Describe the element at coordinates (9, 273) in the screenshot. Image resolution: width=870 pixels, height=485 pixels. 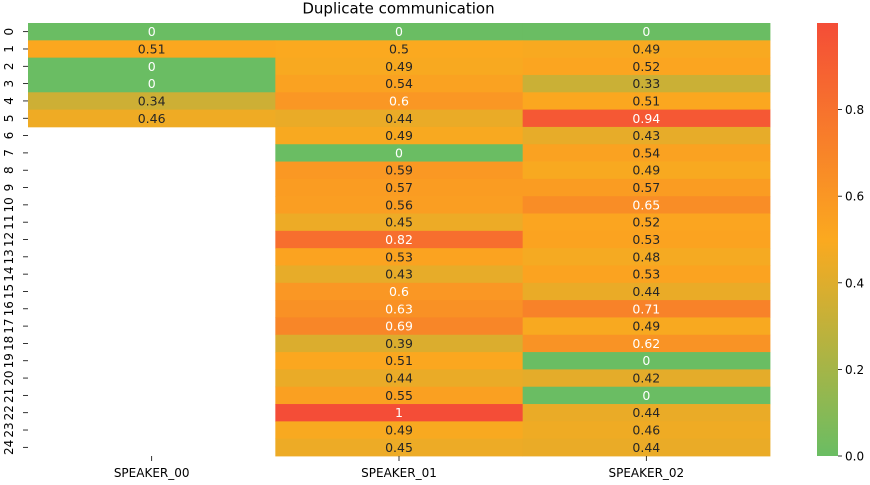
I see `y-tick-label: 14` at that location.